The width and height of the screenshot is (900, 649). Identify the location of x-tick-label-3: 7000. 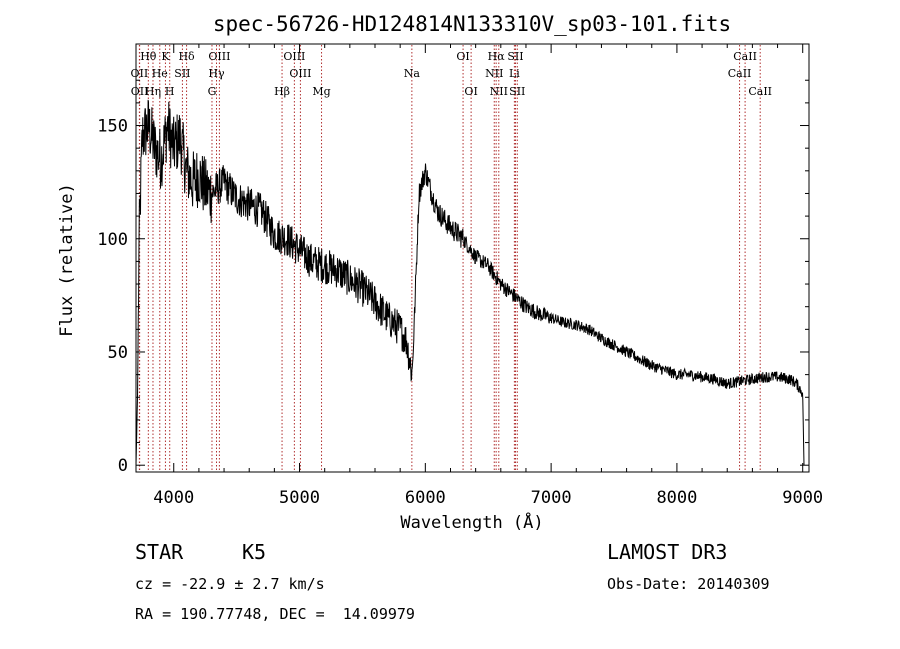
(551, 498).